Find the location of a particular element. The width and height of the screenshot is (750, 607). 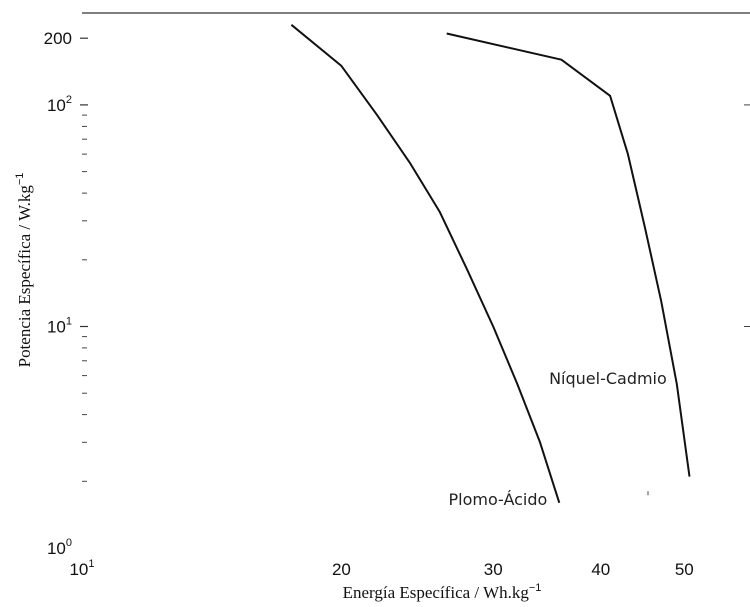

y-tick-label: 200 is located at coordinates (58, 38).